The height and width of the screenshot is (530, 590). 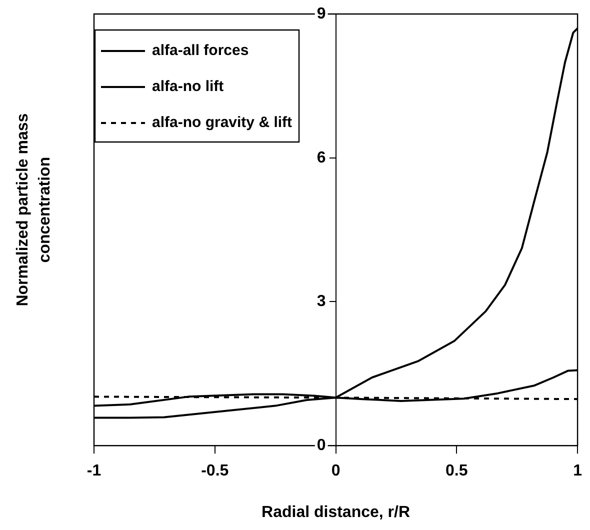 What do you see at coordinates (34, 209) in the screenshot?
I see `y-axis-title: Normalized particle mass concentration` at bounding box center [34, 209].